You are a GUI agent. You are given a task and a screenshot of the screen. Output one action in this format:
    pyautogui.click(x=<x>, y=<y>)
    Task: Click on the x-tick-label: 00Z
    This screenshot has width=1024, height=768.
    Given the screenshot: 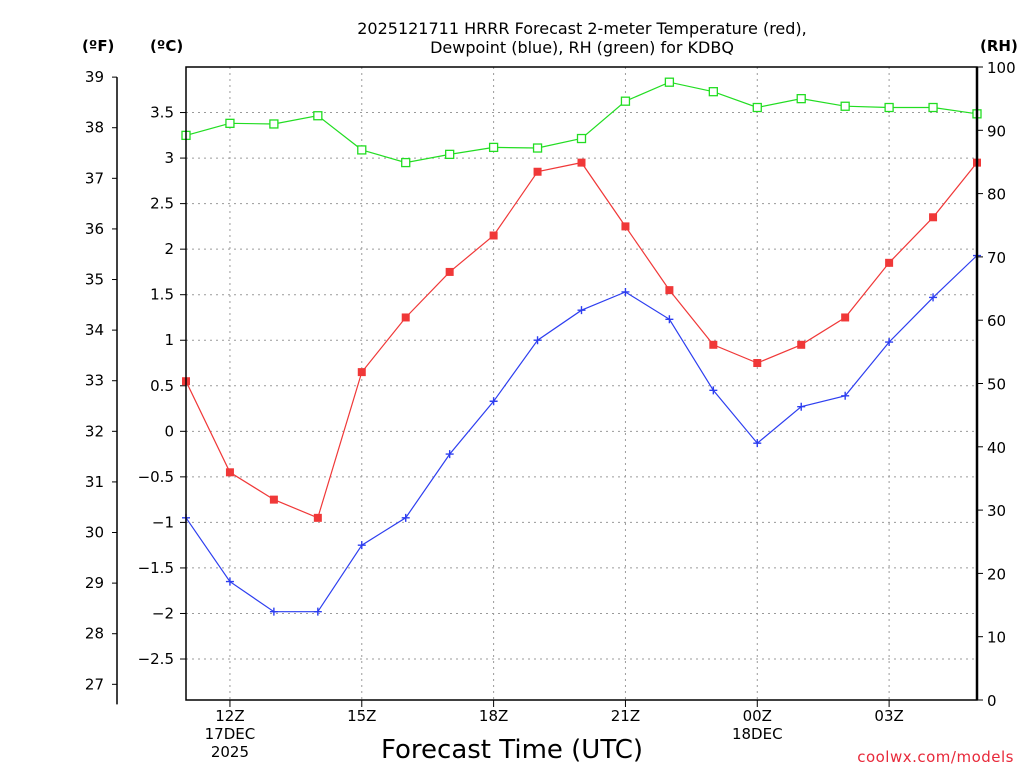 What is the action you would take?
    pyautogui.click(x=757, y=716)
    